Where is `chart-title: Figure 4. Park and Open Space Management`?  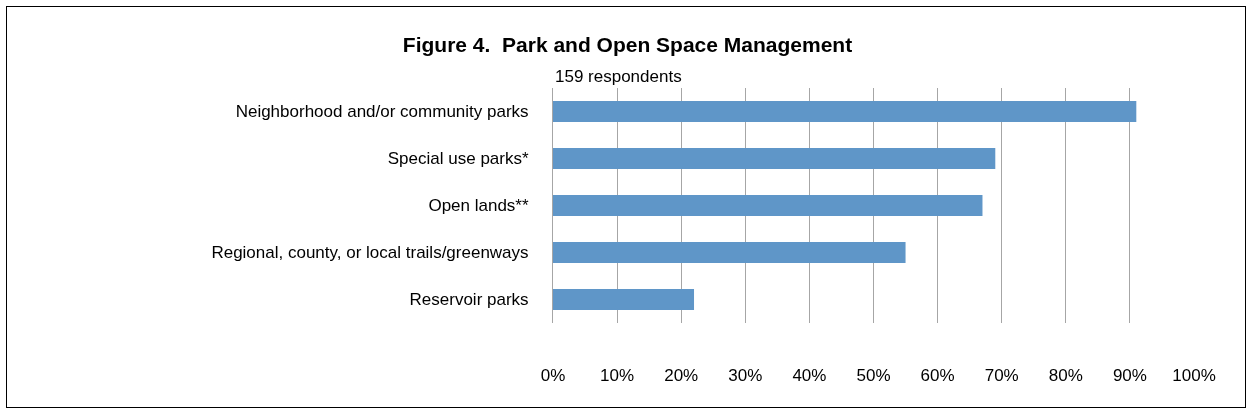
chart-title: Figure 4. Park and Open Space Management is located at coordinates (627, 44).